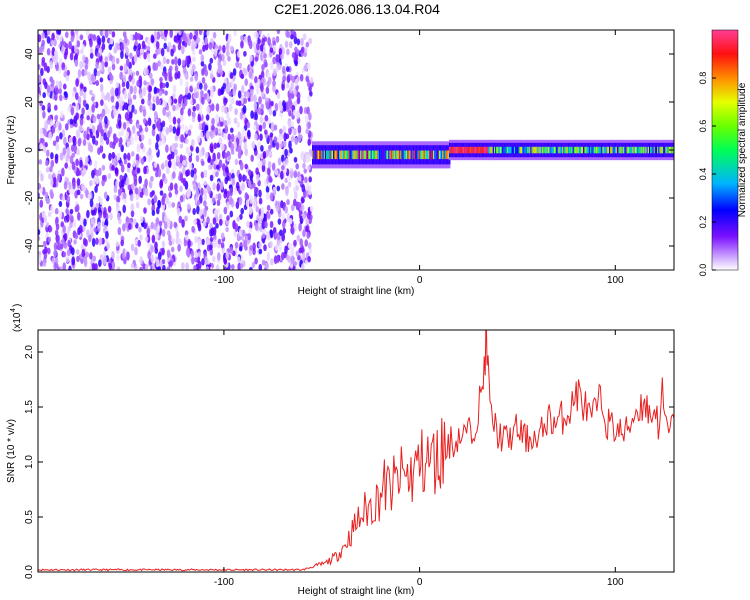 This screenshot has height=600, width=750. I want to click on y-tick-label: -40, so click(29, 245).